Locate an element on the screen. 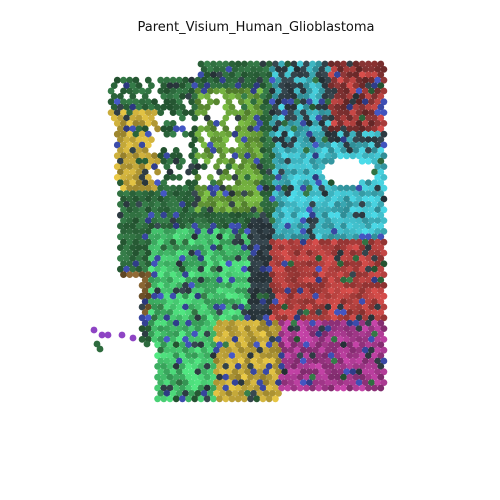  figure-title: Parent_Visium_Human_Glioblastoma is located at coordinates (256, 27).